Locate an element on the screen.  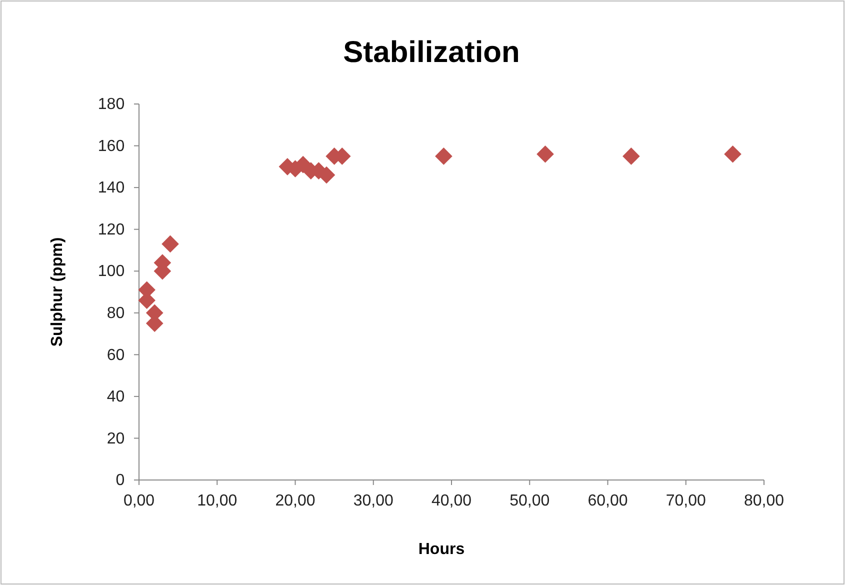
y-tick-label: 160 is located at coordinates (111, 146).